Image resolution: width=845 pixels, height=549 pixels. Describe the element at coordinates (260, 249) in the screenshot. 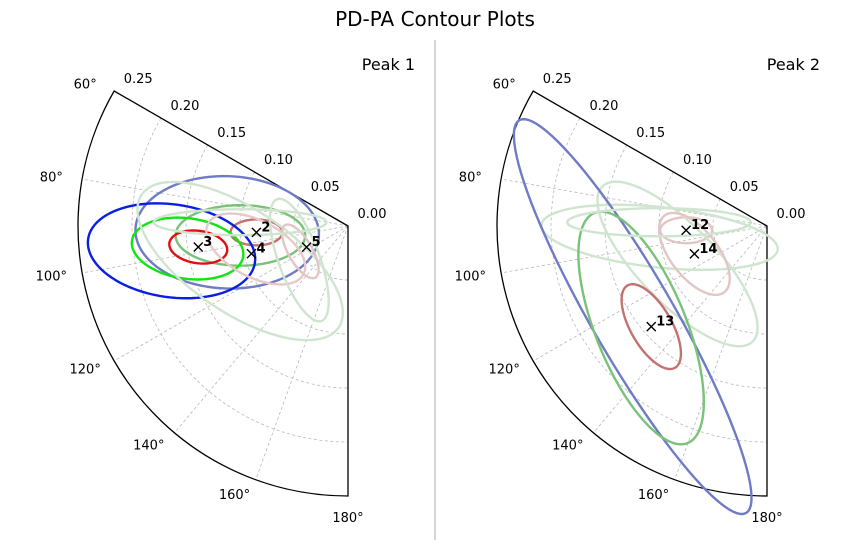

I see `point-label: 4` at that location.